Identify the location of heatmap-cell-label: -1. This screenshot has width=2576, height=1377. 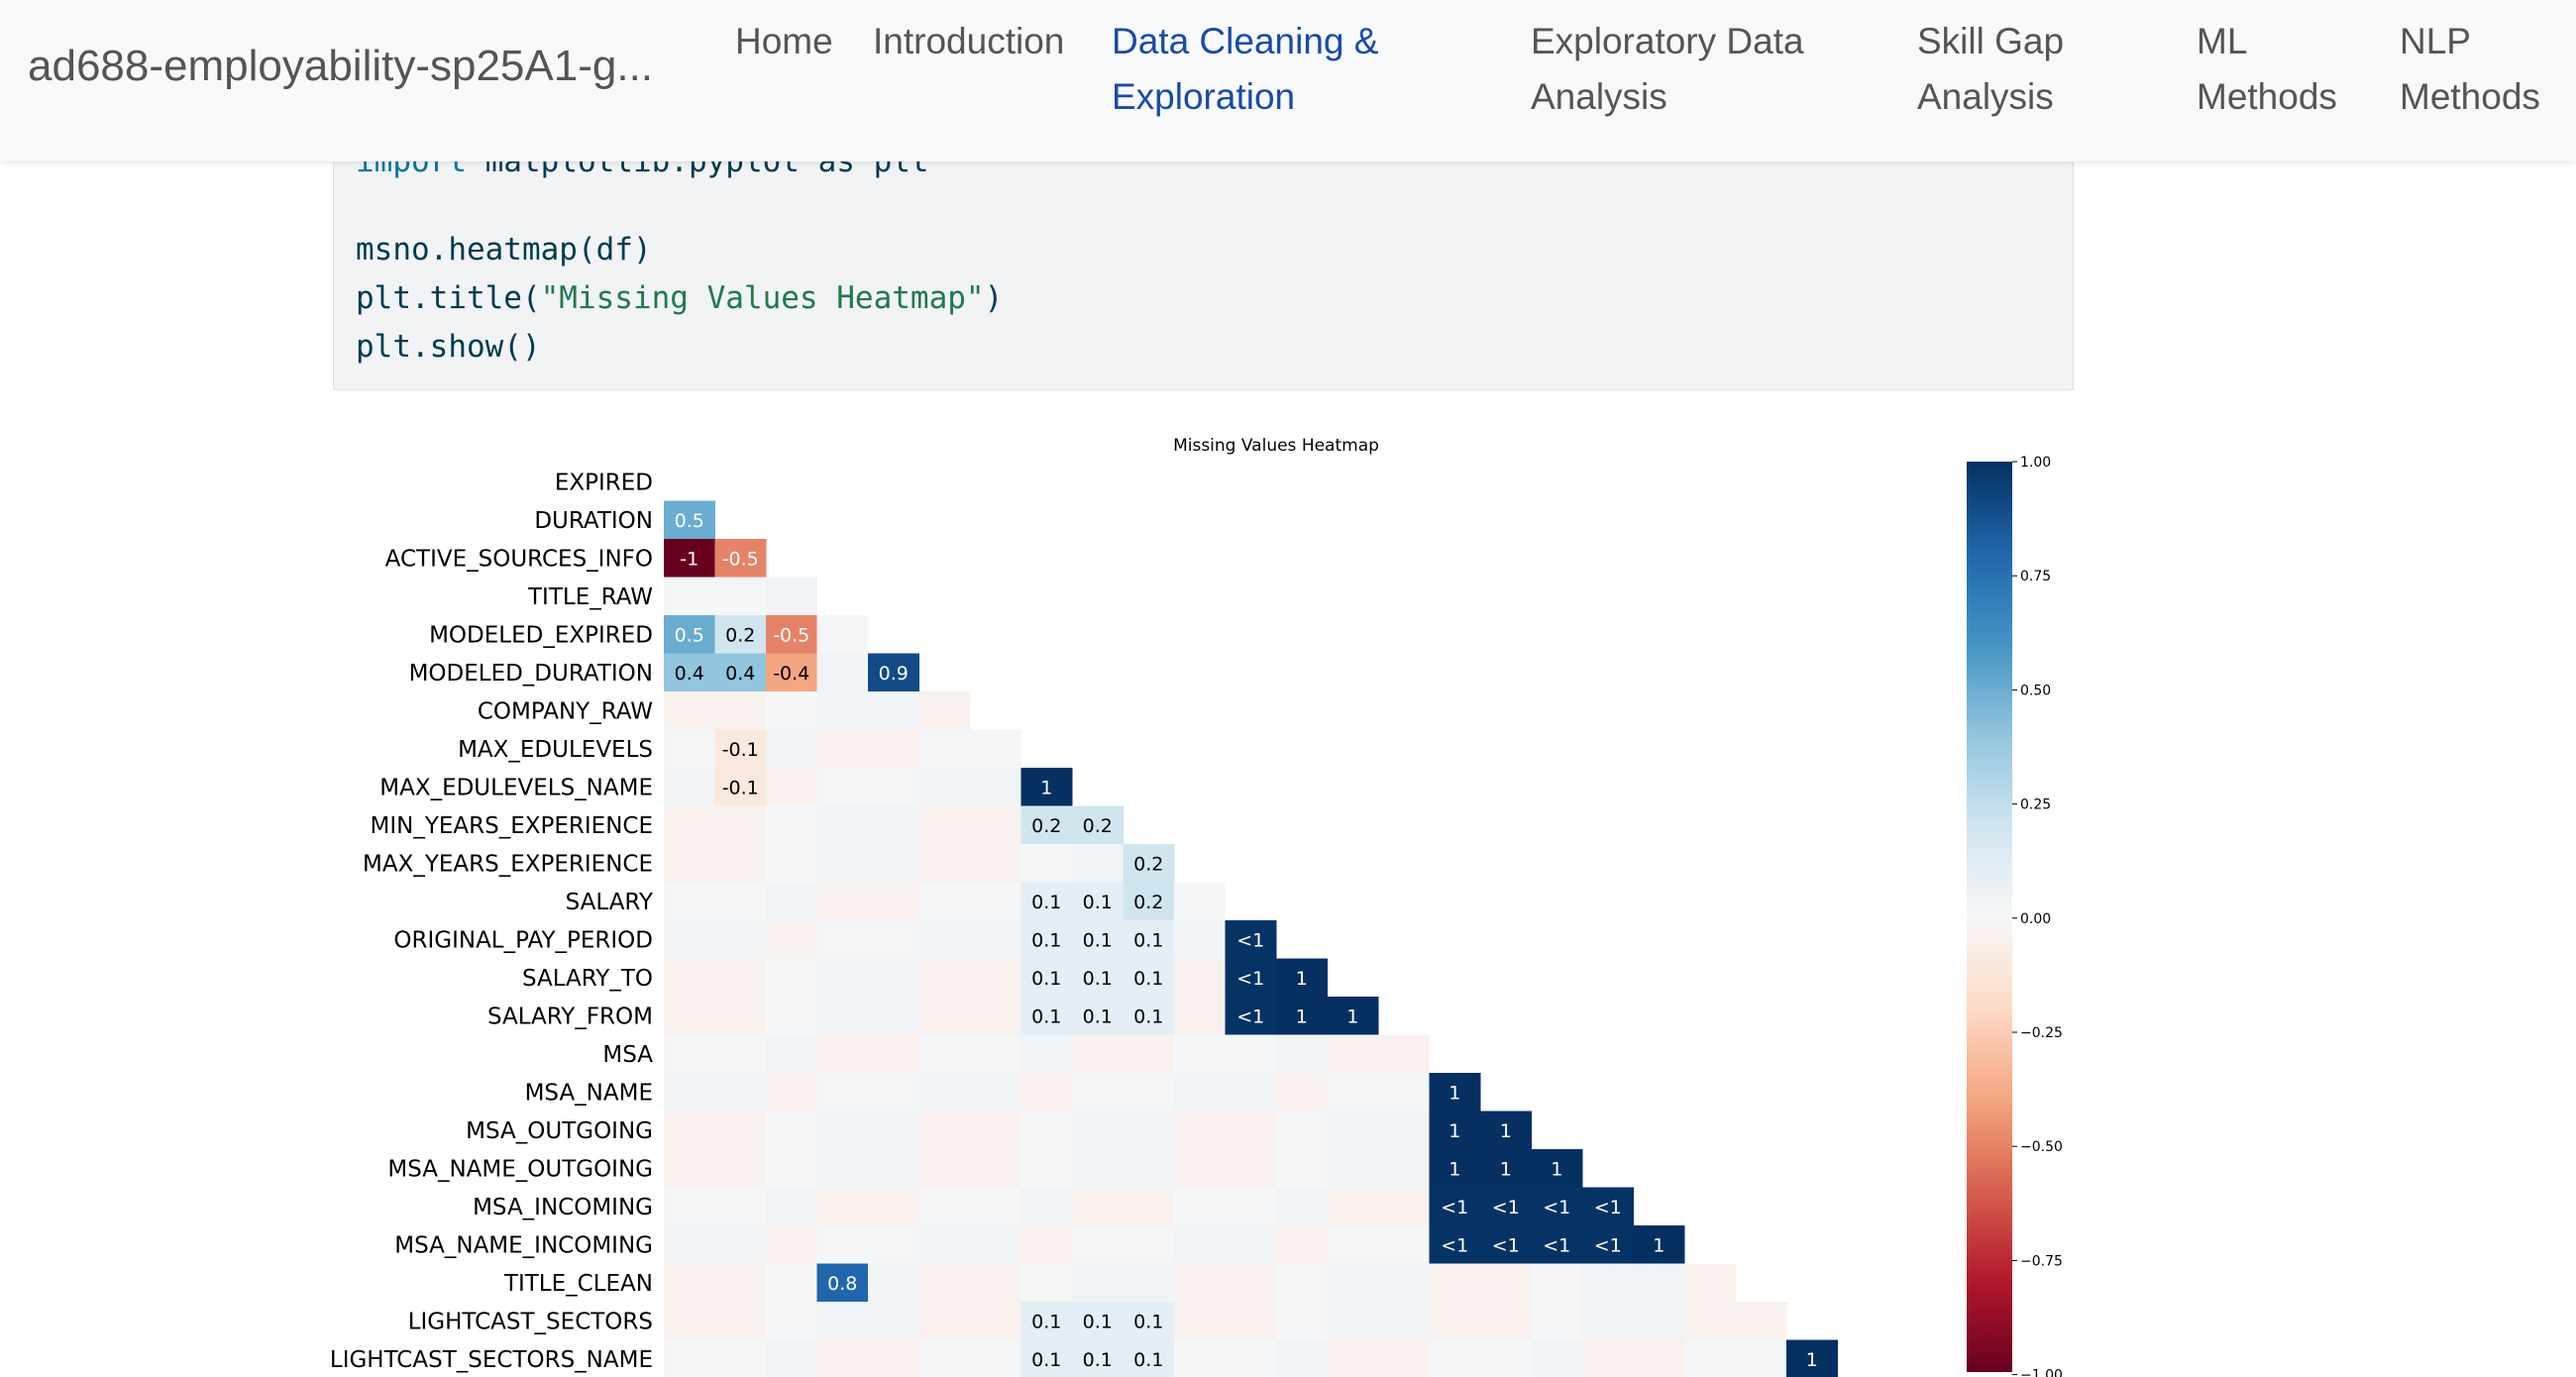
(689, 559).